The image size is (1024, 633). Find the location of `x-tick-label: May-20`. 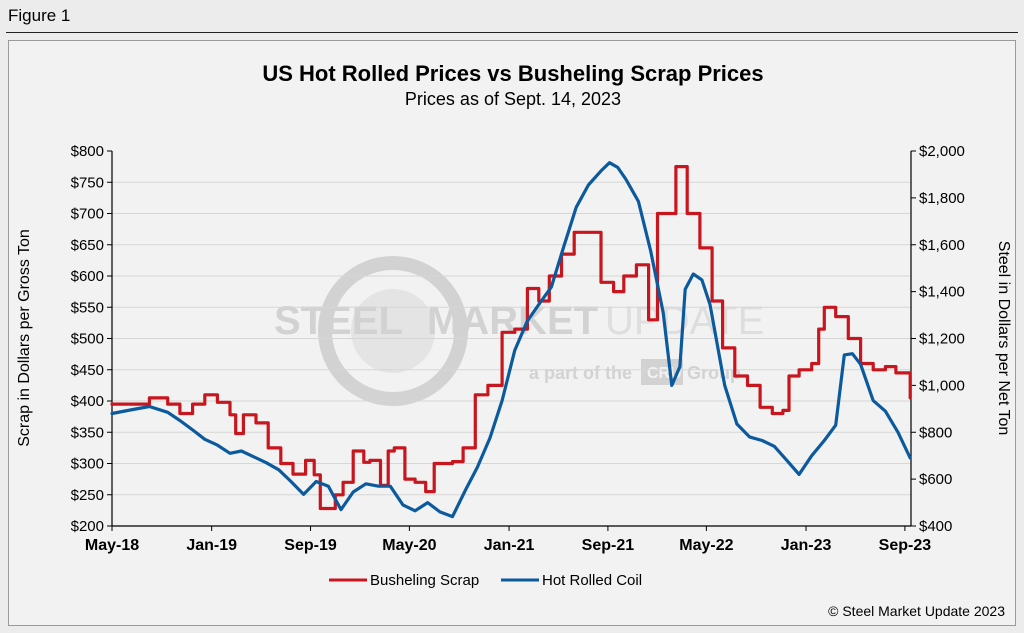

x-tick-label: May-20 is located at coordinates (409, 545).